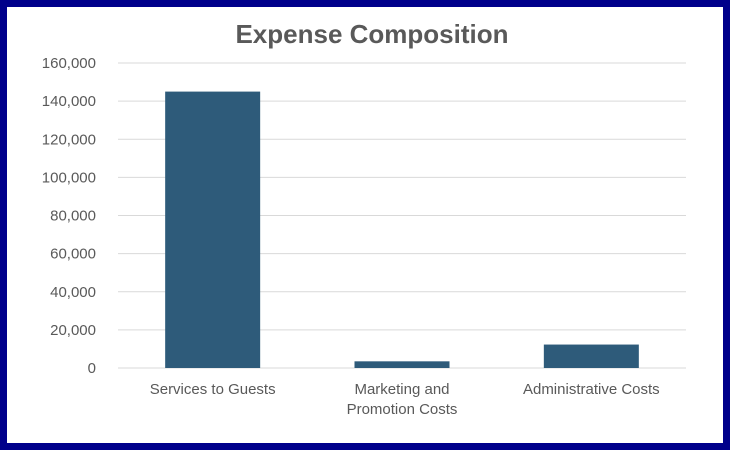  What do you see at coordinates (69, 139) in the screenshot?
I see `y-tick-label: 120,000` at bounding box center [69, 139].